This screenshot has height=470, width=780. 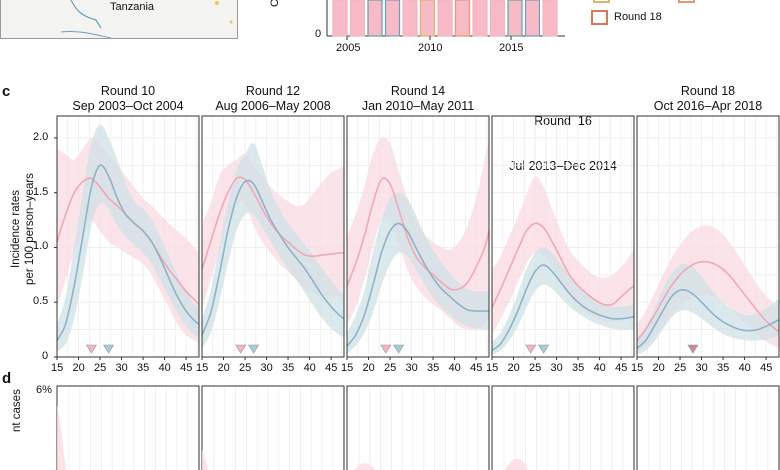 What do you see at coordinates (128, 91) in the screenshot?
I see `subplot-title-round10-name: Round 10` at bounding box center [128, 91].